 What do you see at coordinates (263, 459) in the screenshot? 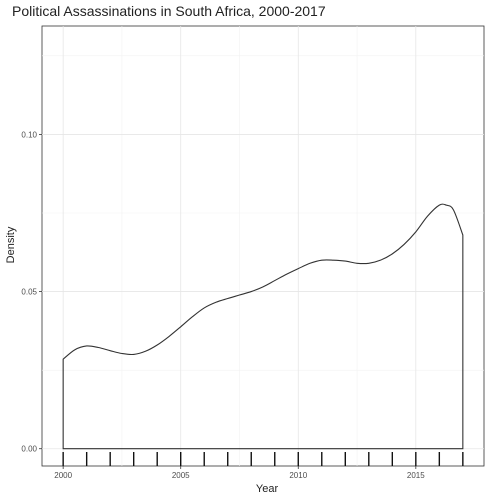
I see `rug-marks` at bounding box center [263, 459].